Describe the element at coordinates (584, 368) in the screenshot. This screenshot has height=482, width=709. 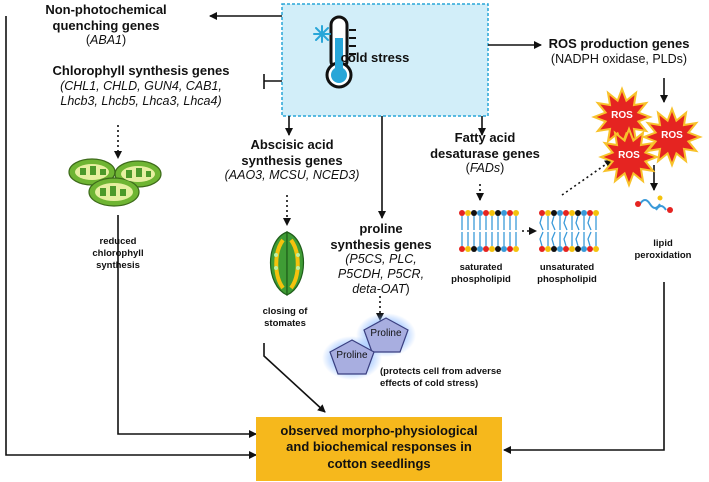
I see `line-ros-to-result` at that location.